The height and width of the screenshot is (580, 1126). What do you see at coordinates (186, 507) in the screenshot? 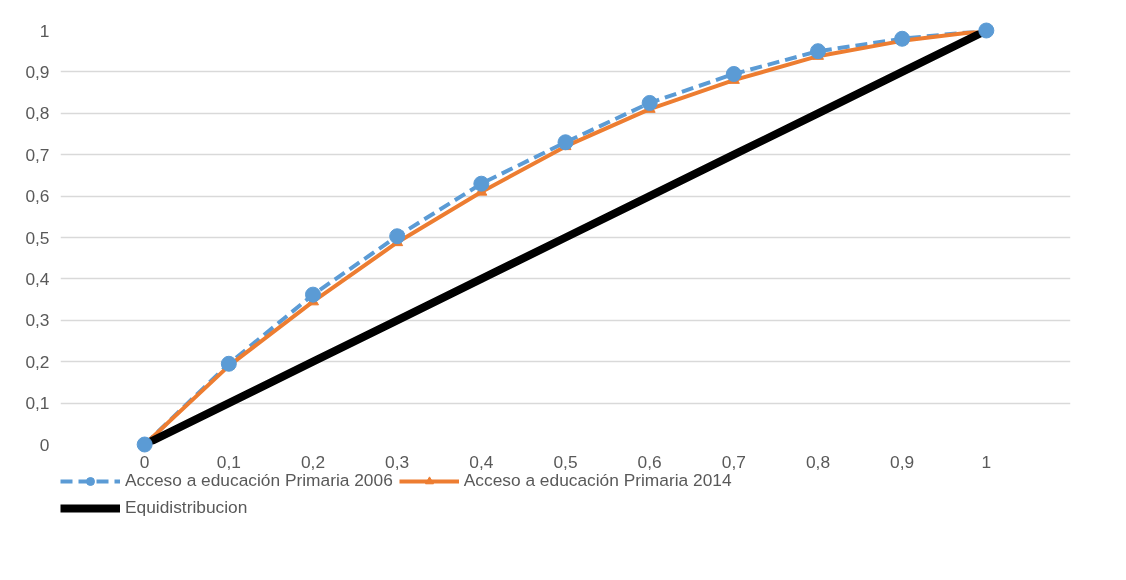
I see `legend-label: Equidistribucion` at bounding box center [186, 507].